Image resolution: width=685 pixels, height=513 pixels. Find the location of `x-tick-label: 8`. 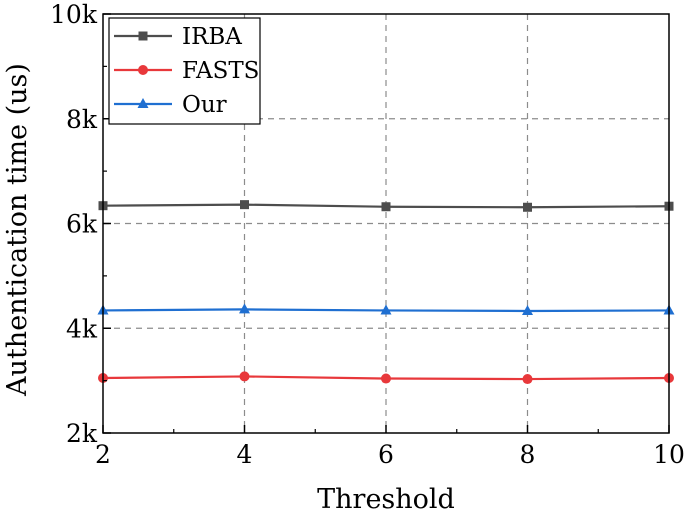

x-tick-label: 8 is located at coordinates (528, 454).